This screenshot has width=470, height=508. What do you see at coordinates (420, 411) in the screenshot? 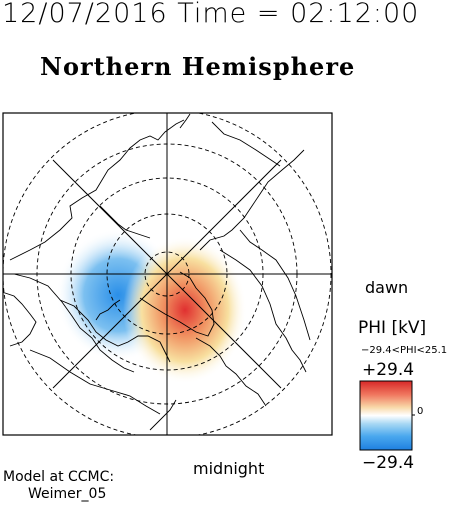
I see `colorbar-zero-label: 0` at bounding box center [420, 411].